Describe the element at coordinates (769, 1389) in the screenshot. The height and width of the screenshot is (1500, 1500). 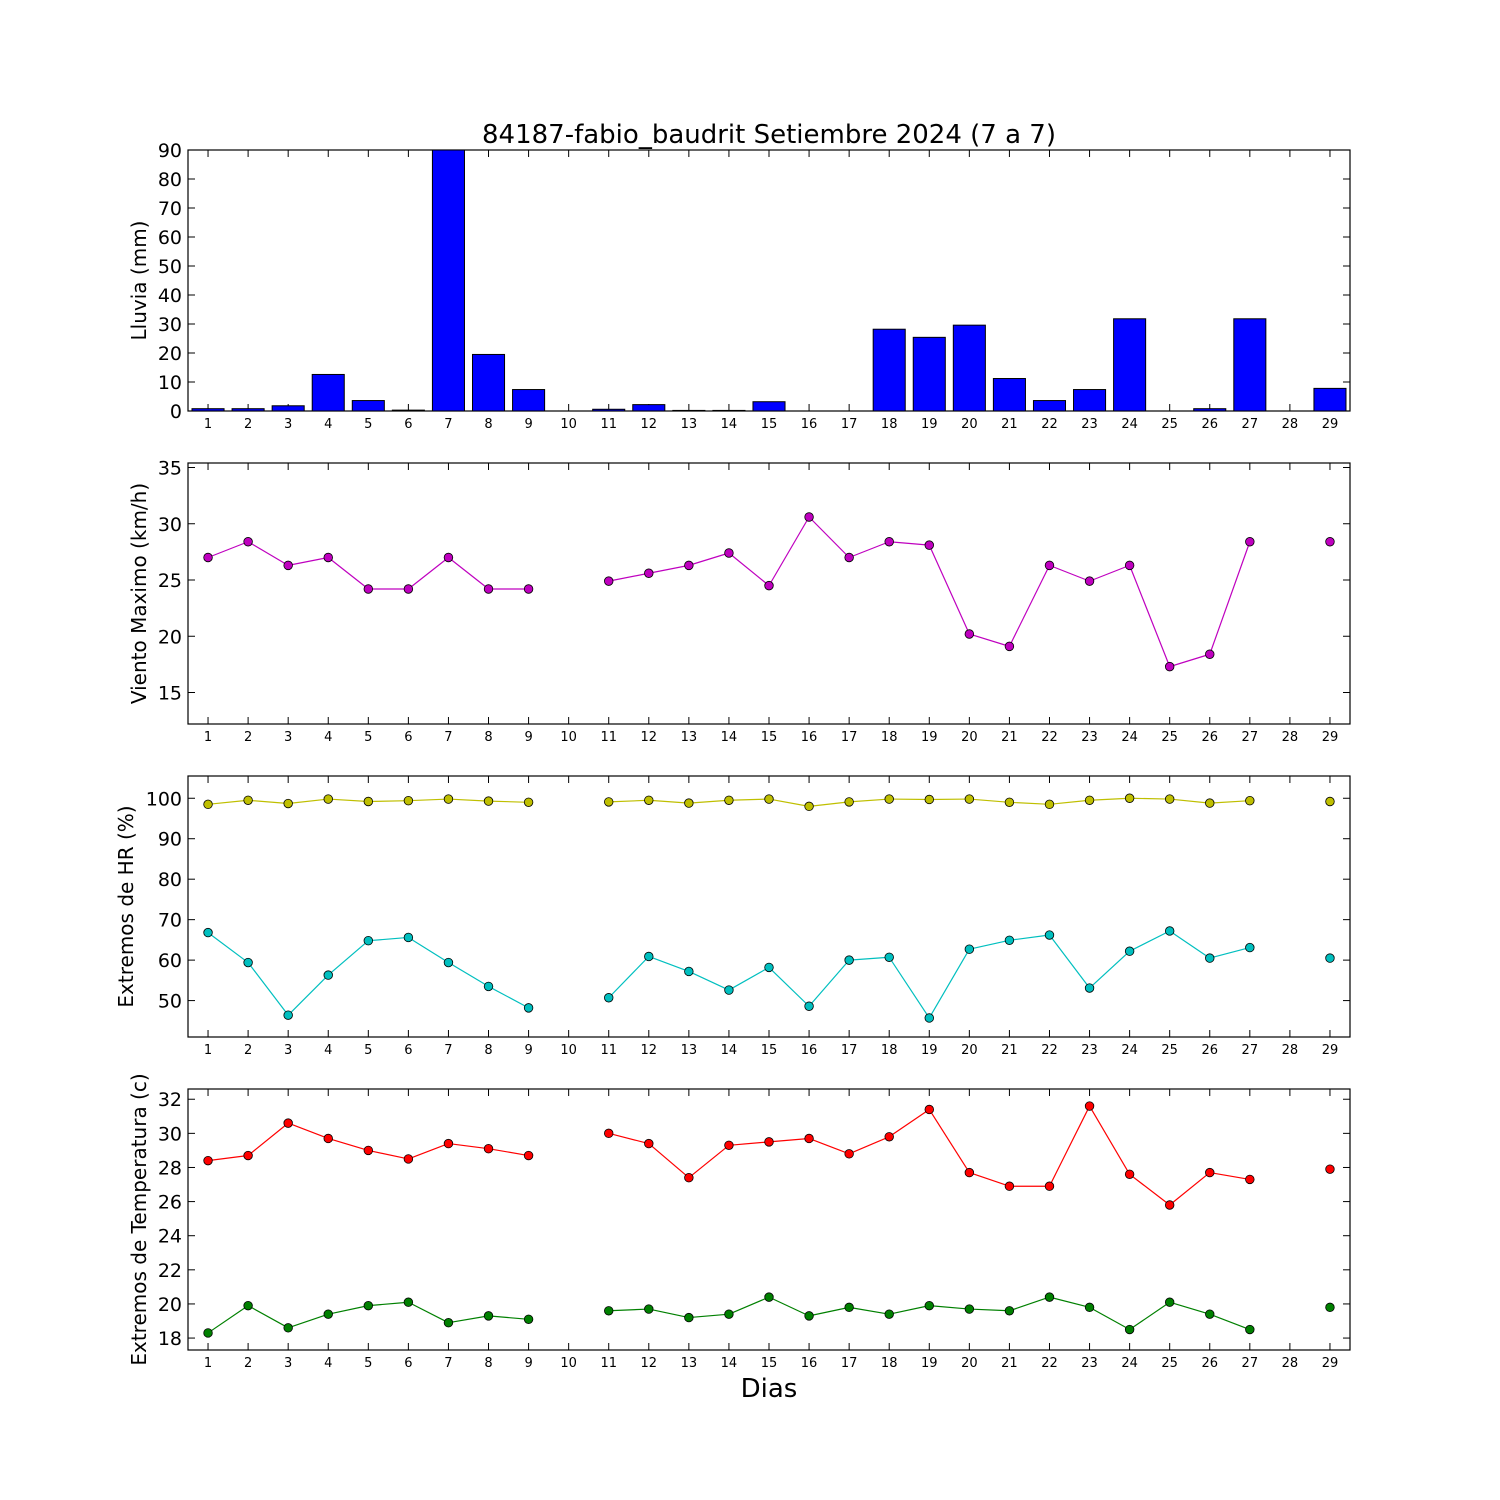
I see `x-axis-label: Dias` at that location.